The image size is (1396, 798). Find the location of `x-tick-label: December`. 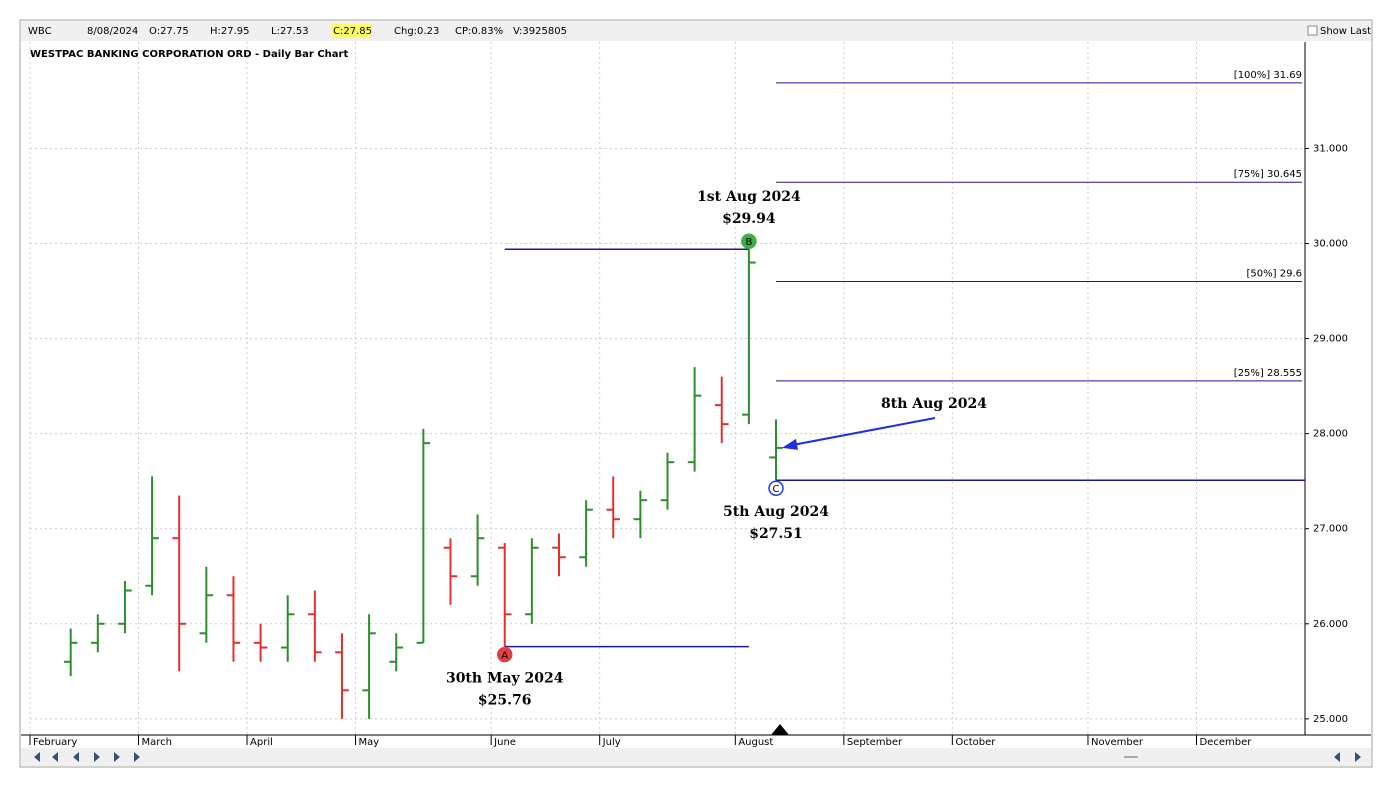

x-tick-label: December is located at coordinates (1225, 742).